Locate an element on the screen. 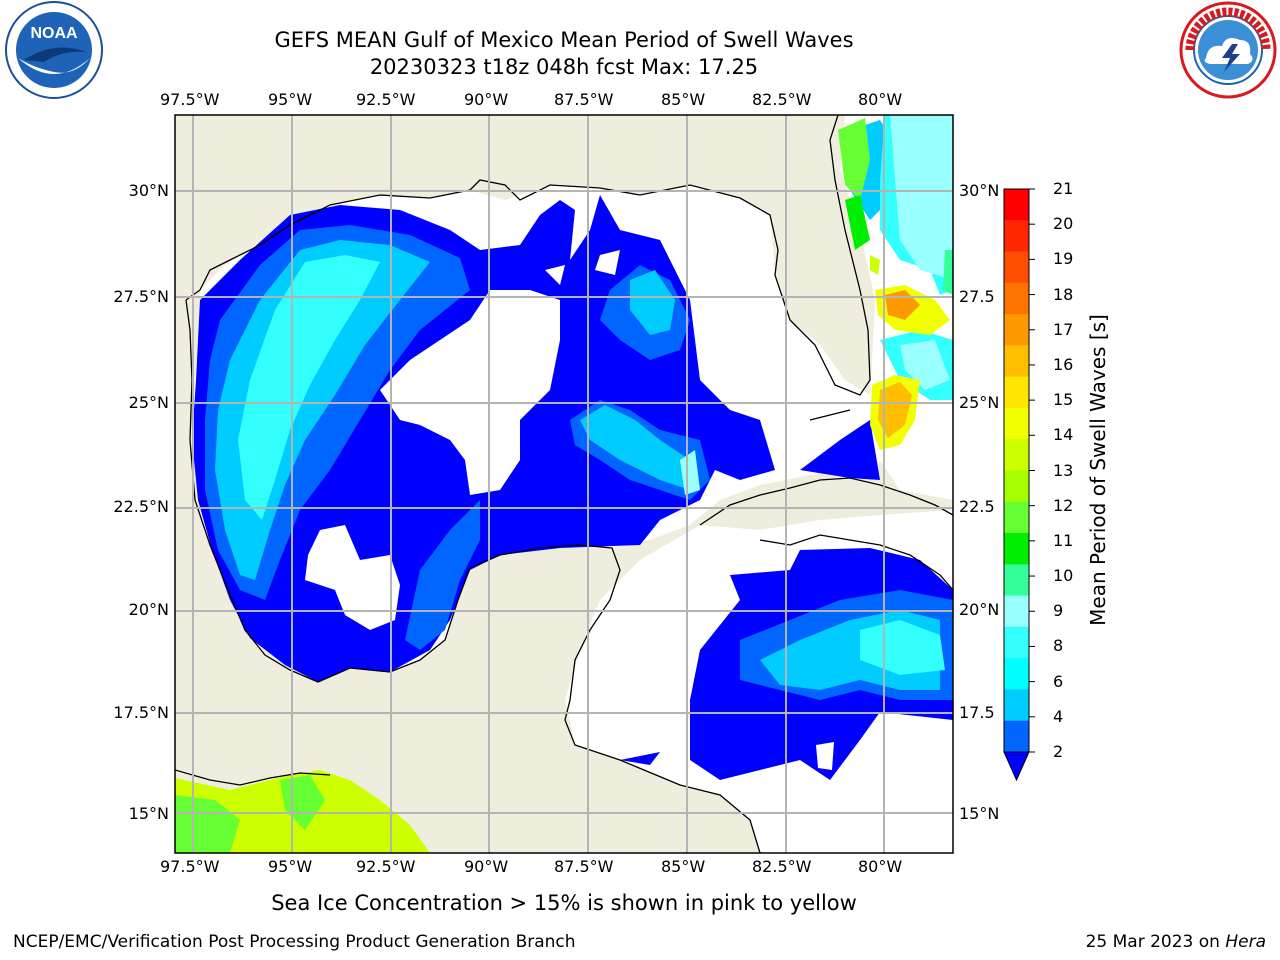 This screenshot has height=960, width=1280. colorbar-tick-label: 8 is located at coordinates (1058, 646).